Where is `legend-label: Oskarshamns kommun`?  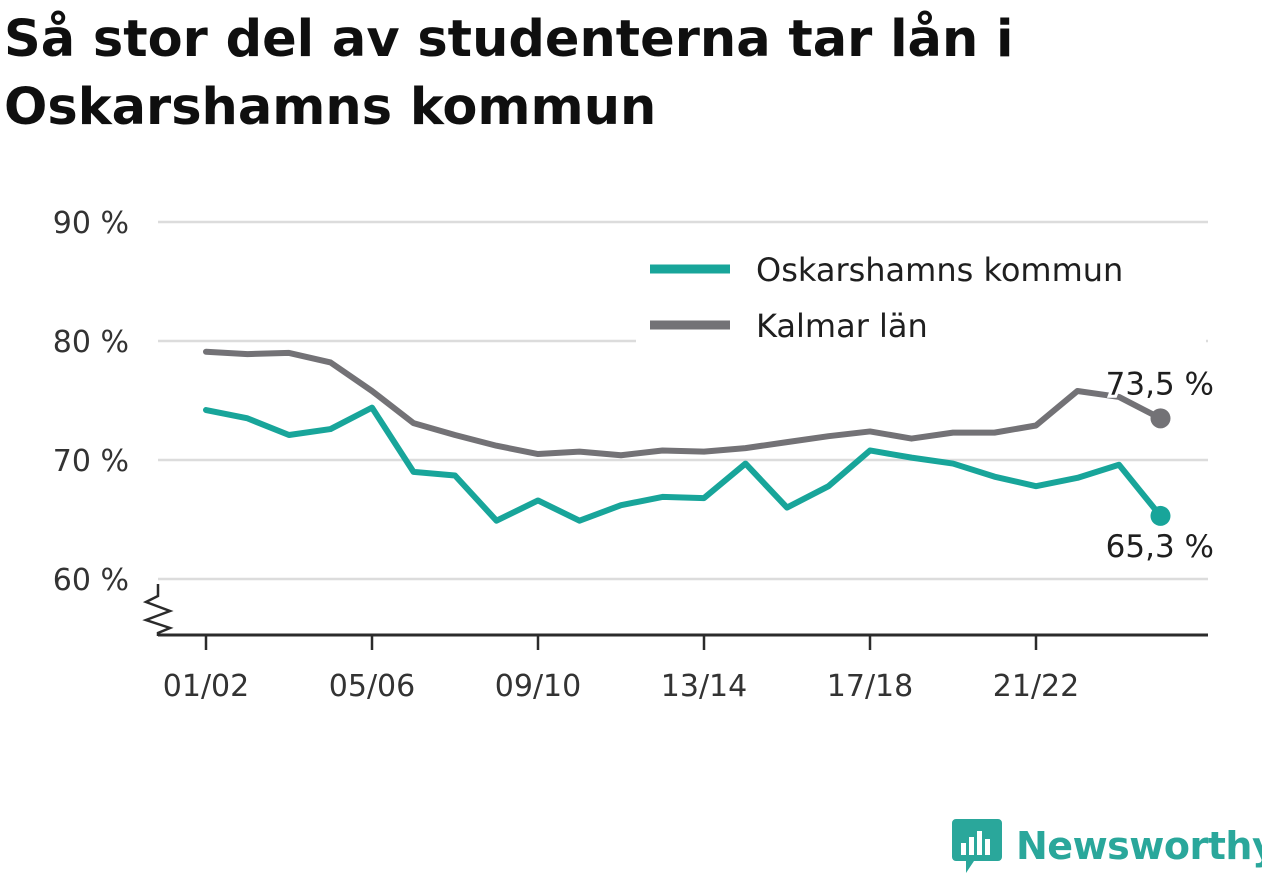
legend-label: Oskarshamns kommun is located at coordinates (939, 270).